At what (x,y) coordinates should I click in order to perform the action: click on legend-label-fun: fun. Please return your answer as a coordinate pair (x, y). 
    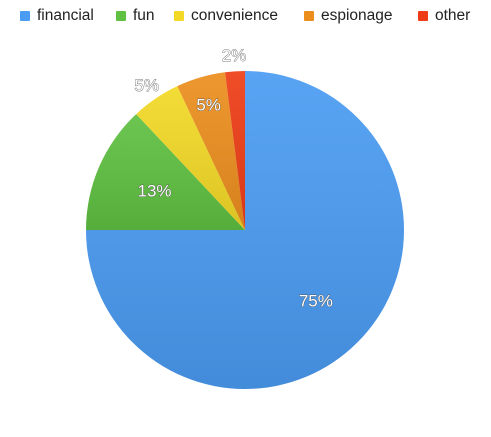
    Looking at the image, I should click on (144, 15).